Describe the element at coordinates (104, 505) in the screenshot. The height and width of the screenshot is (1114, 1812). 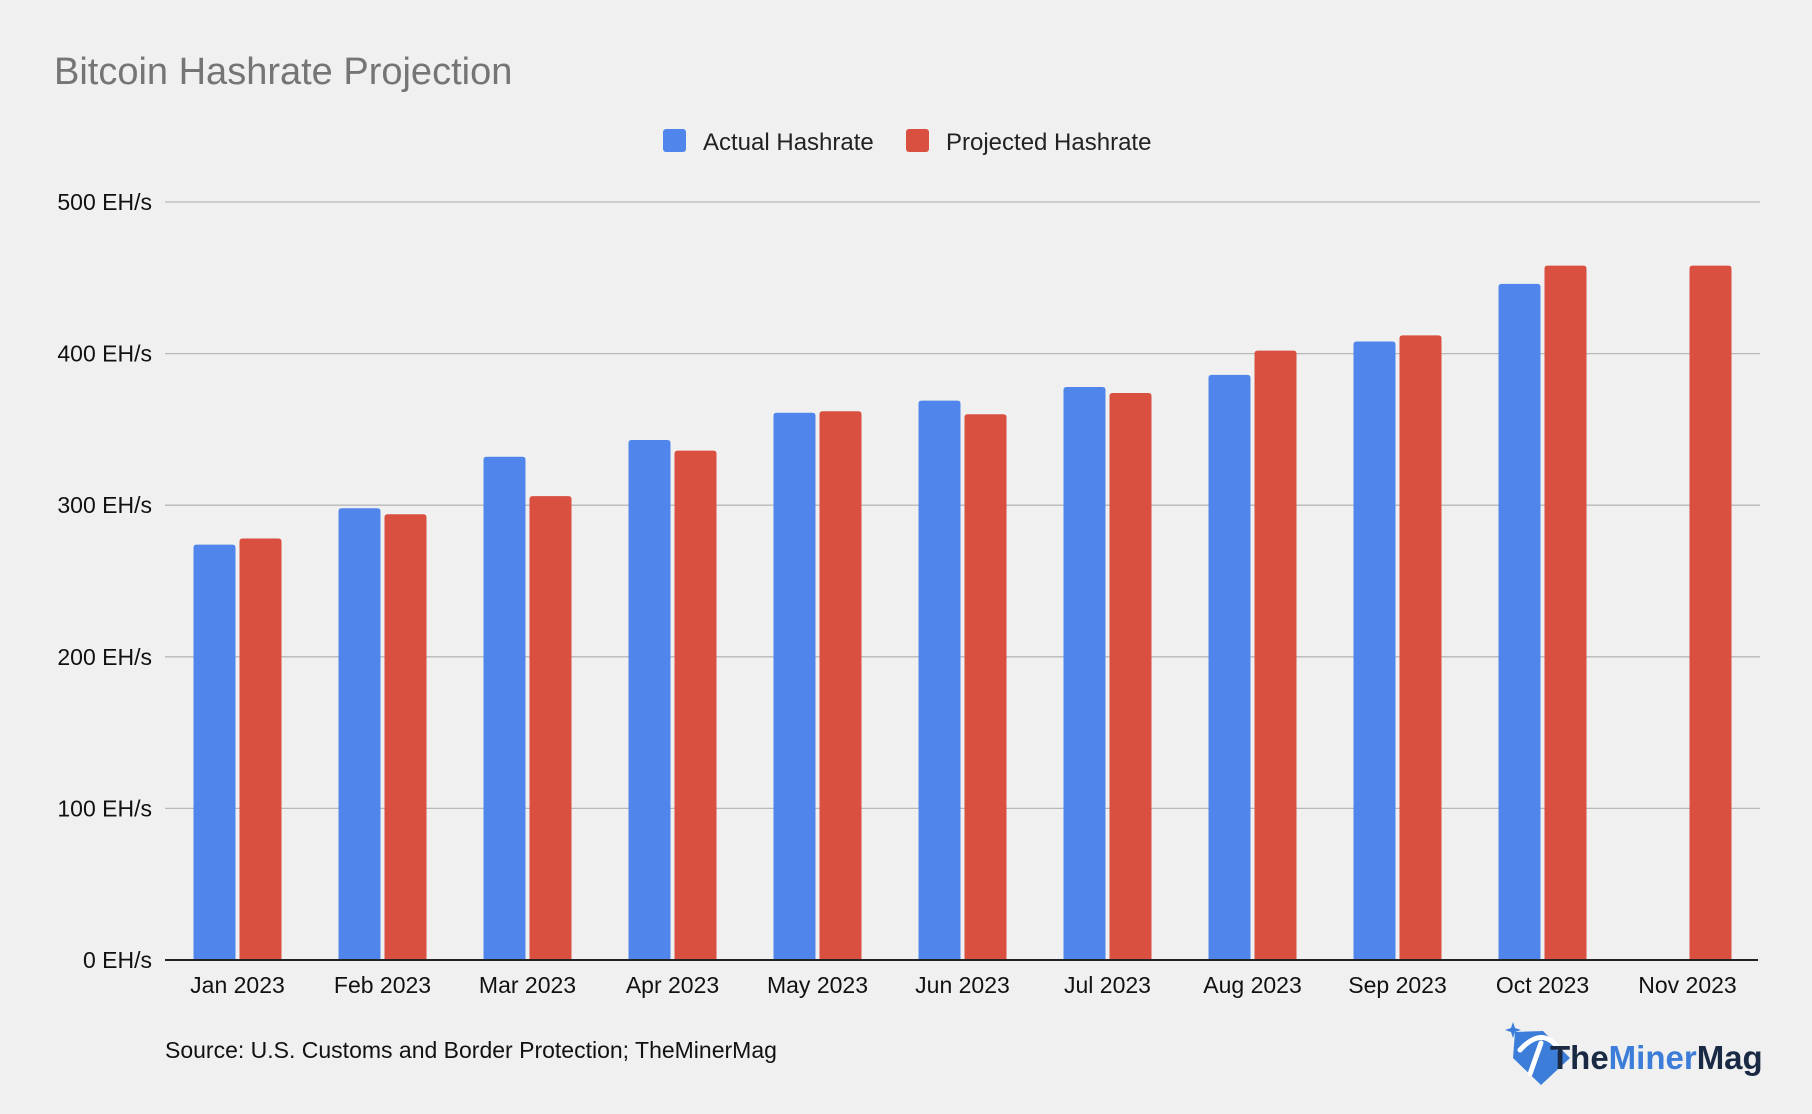
I see `y-tick-label: 300 EH/s` at that location.